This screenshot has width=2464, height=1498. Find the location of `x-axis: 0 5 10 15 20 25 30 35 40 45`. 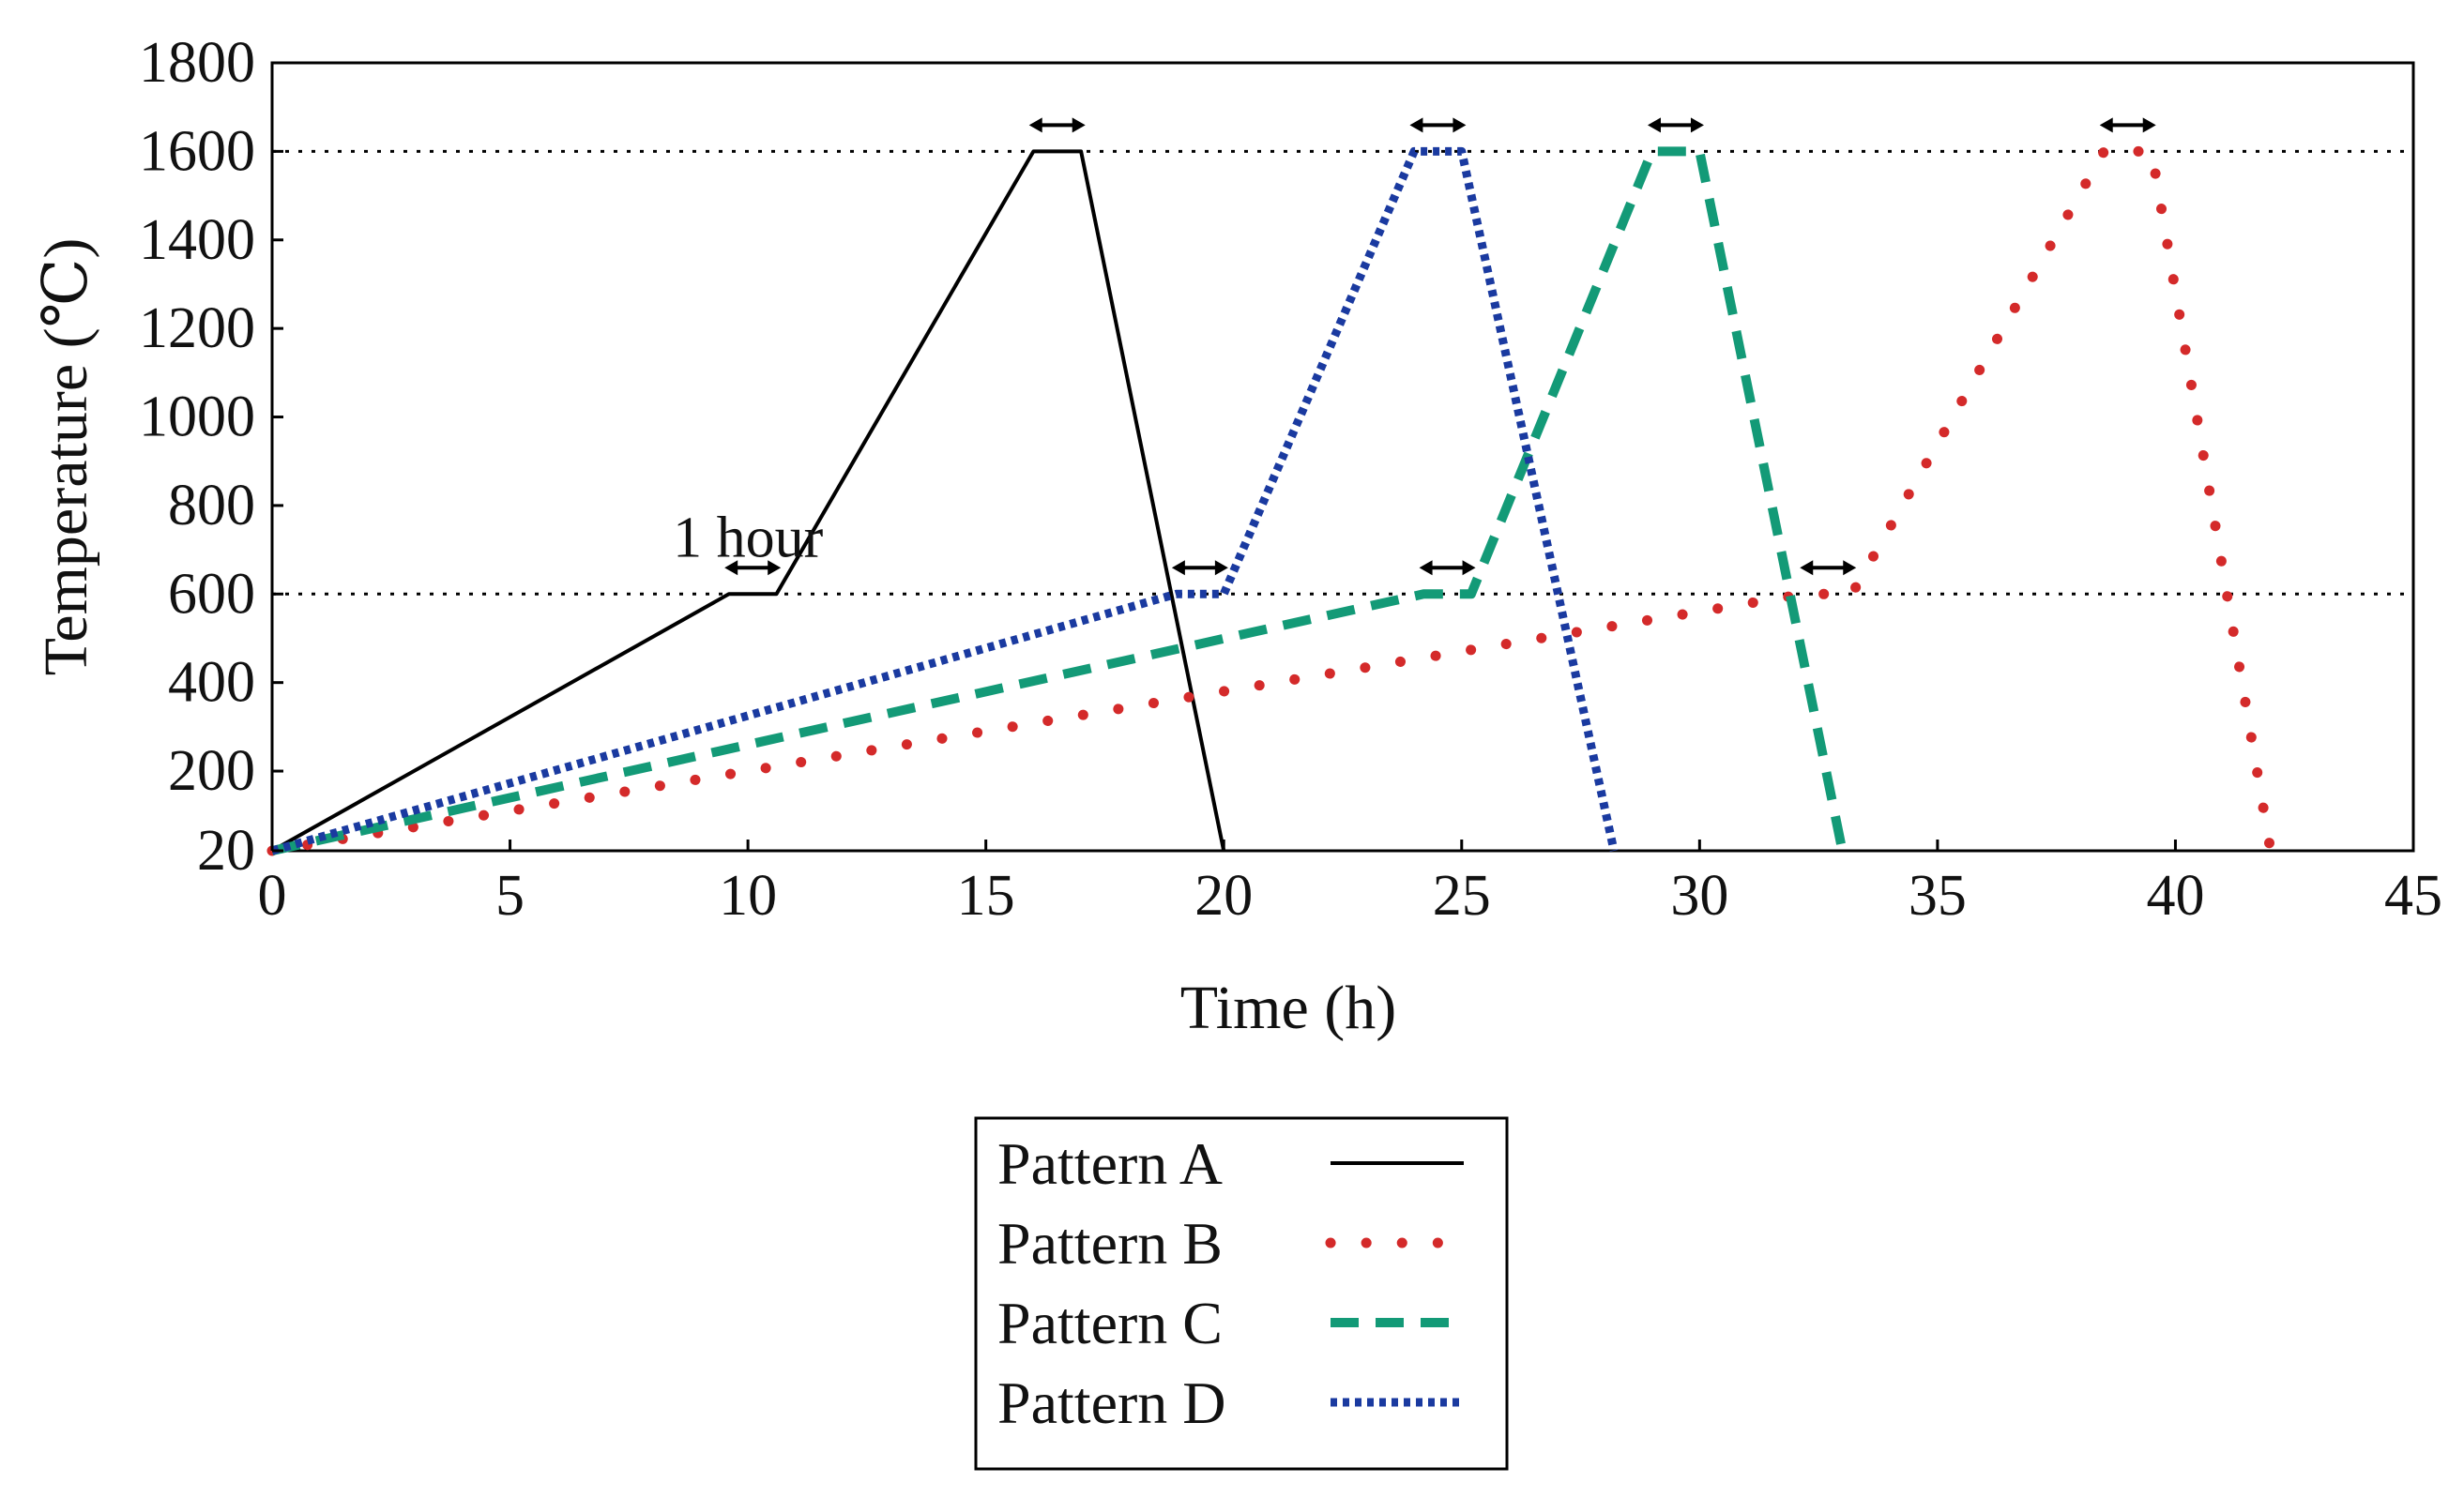

x-axis: 0 5 10 15 20 25 30 35 40 45 is located at coordinates (1350, 884).